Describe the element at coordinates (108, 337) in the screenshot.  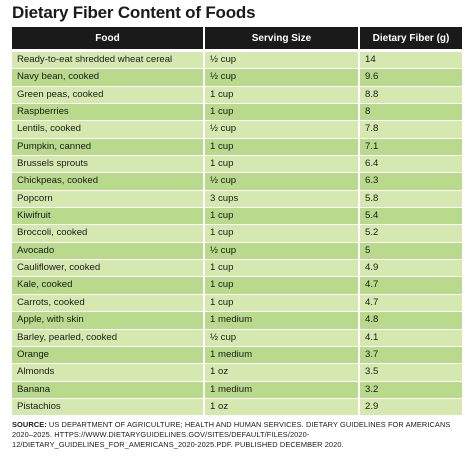
I see `cell-food: Barley, pearled, cooked` at that location.